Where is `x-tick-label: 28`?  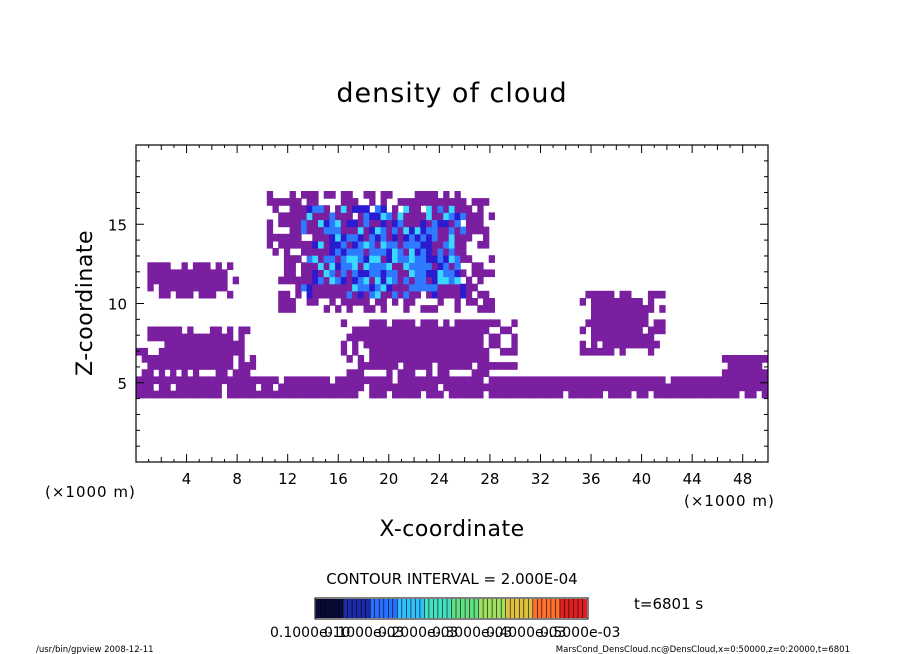 x-tick-label: 28 is located at coordinates (489, 479).